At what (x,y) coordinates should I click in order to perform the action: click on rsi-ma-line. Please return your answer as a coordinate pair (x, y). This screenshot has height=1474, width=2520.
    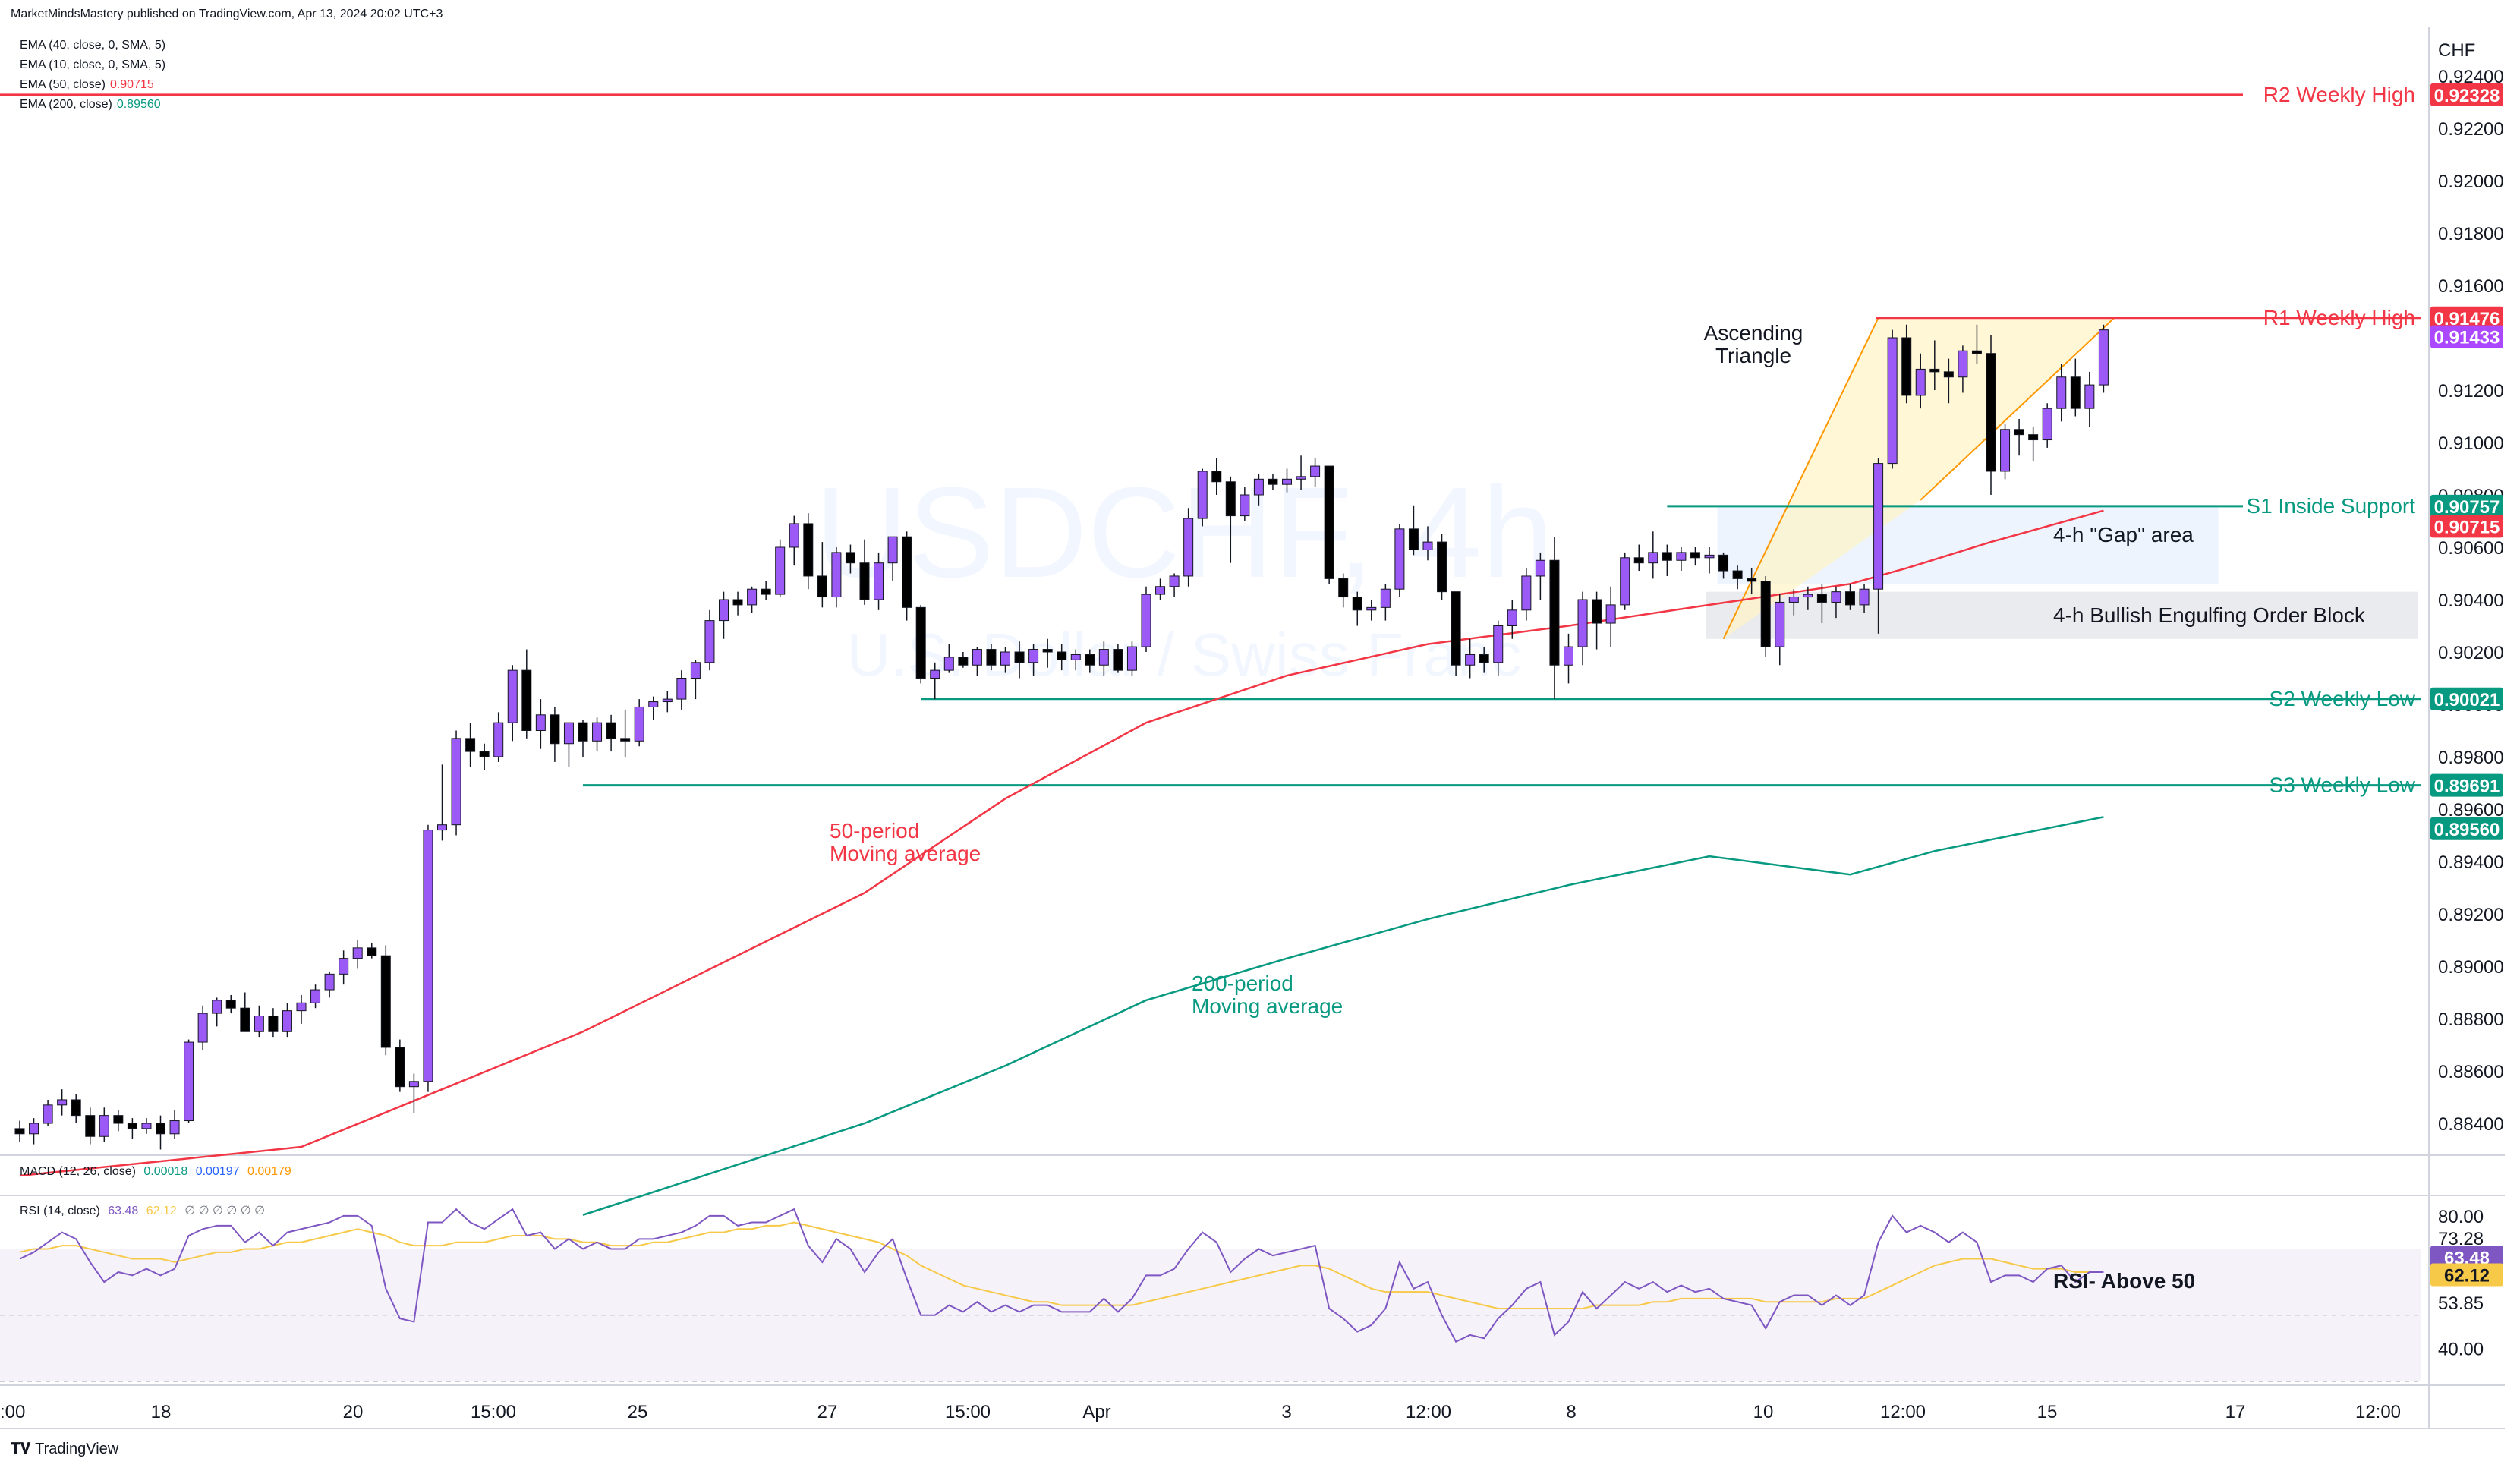
    Looking at the image, I should click on (1061, 1265).